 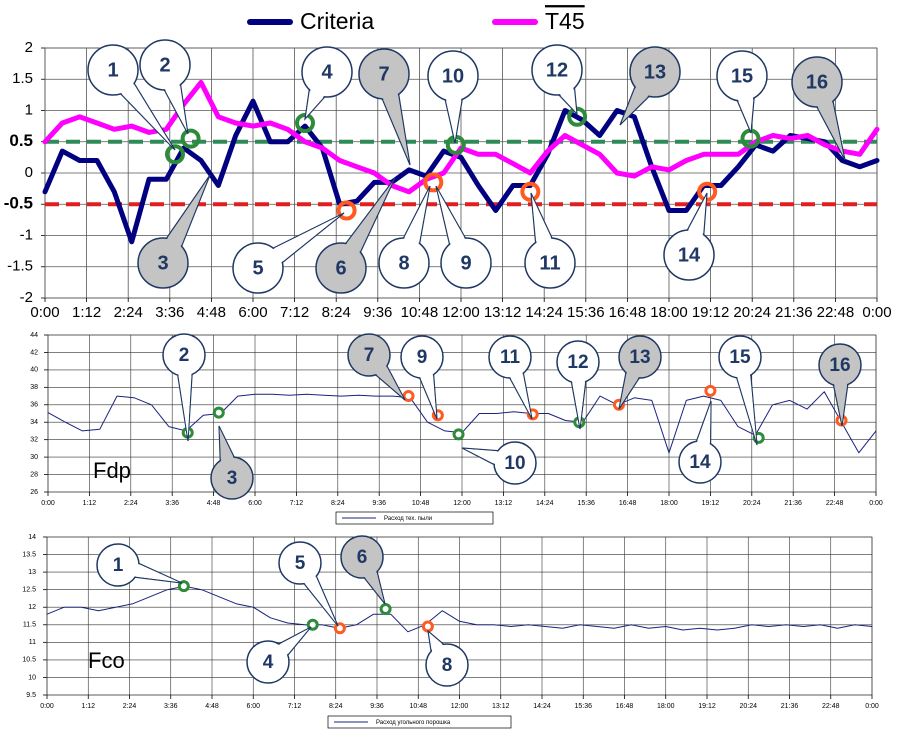 What do you see at coordinates (403, 263) in the screenshot?
I see `callout-label: 8` at bounding box center [403, 263].